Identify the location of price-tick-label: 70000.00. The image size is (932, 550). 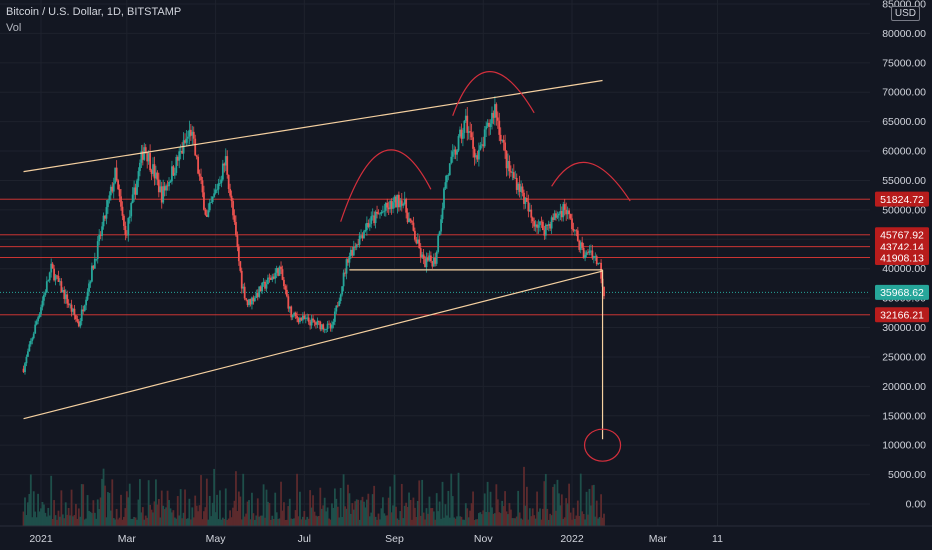
(904, 93).